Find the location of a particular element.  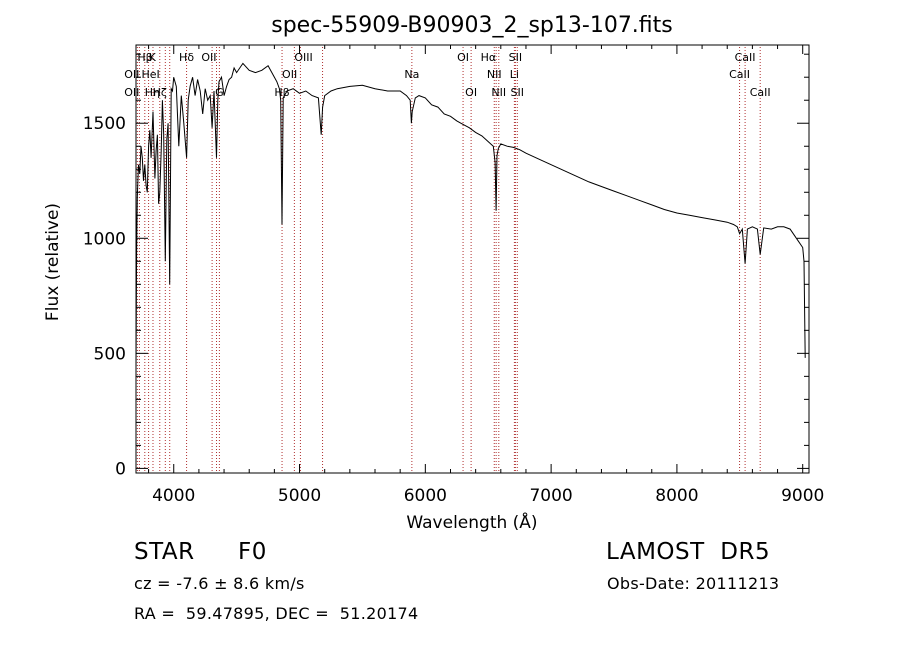

x-tick-label: 8000 is located at coordinates (676, 496).